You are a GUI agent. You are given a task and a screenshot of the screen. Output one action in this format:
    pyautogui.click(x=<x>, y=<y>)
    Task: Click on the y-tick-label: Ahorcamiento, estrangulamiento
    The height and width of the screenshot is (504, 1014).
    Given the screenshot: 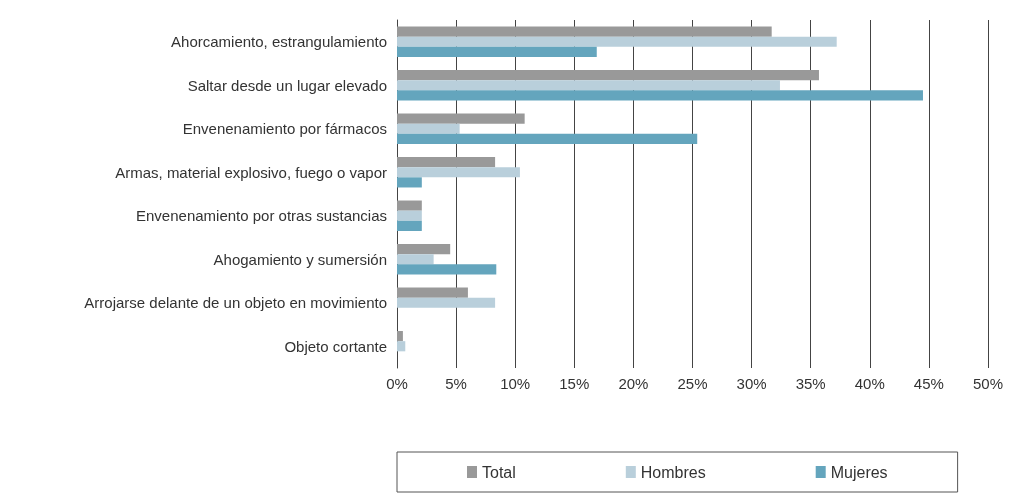 What is the action you would take?
    pyautogui.click(x=279, y=42)
    